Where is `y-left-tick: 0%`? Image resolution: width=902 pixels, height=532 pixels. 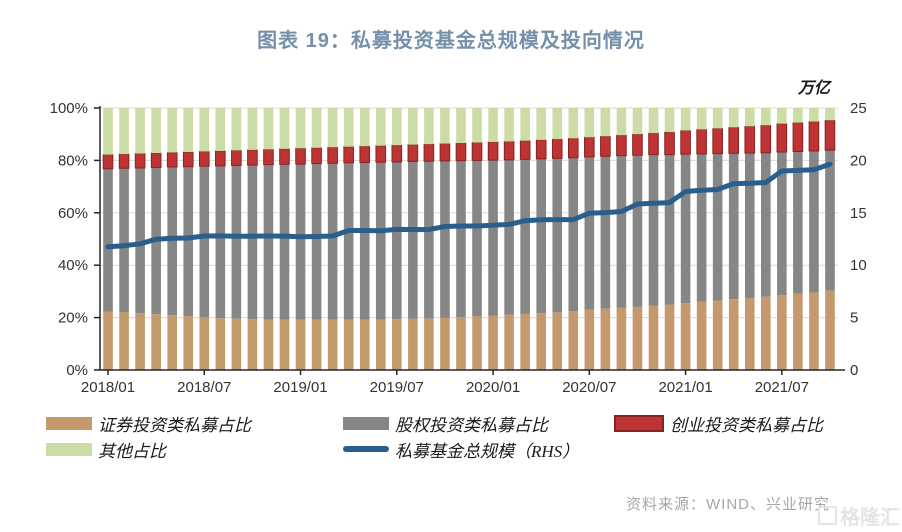 y-left-tick: 0% is located at coordinates (77, 370).